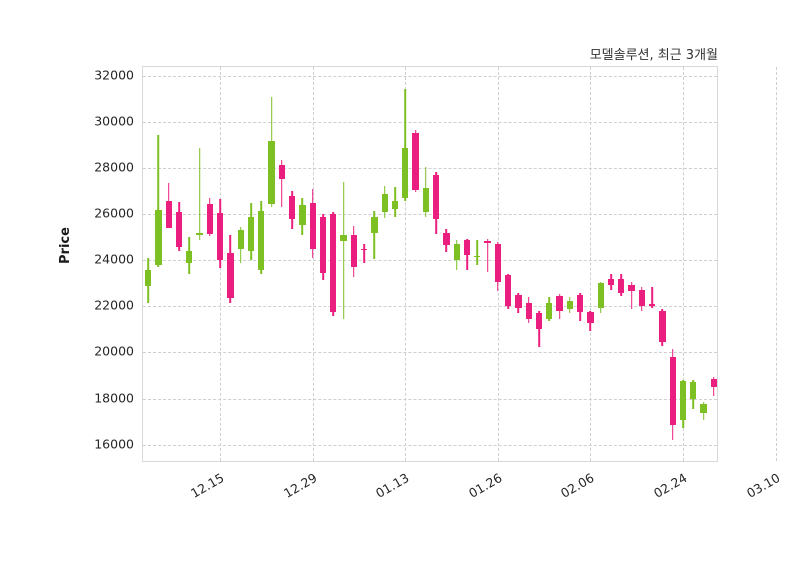 The image size is (800, 583). I want to click on y-axis-tick-label: 20000, so click(114, 351).